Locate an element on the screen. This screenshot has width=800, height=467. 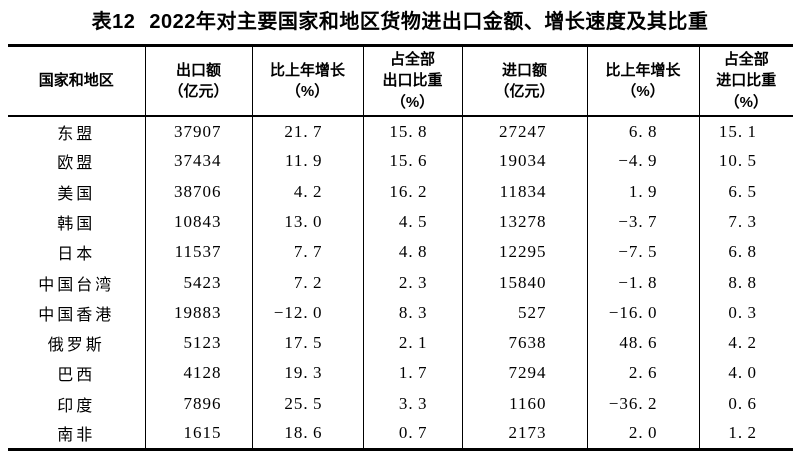
cell-region: 俄罗斯 is located at coordinates (77, 343).